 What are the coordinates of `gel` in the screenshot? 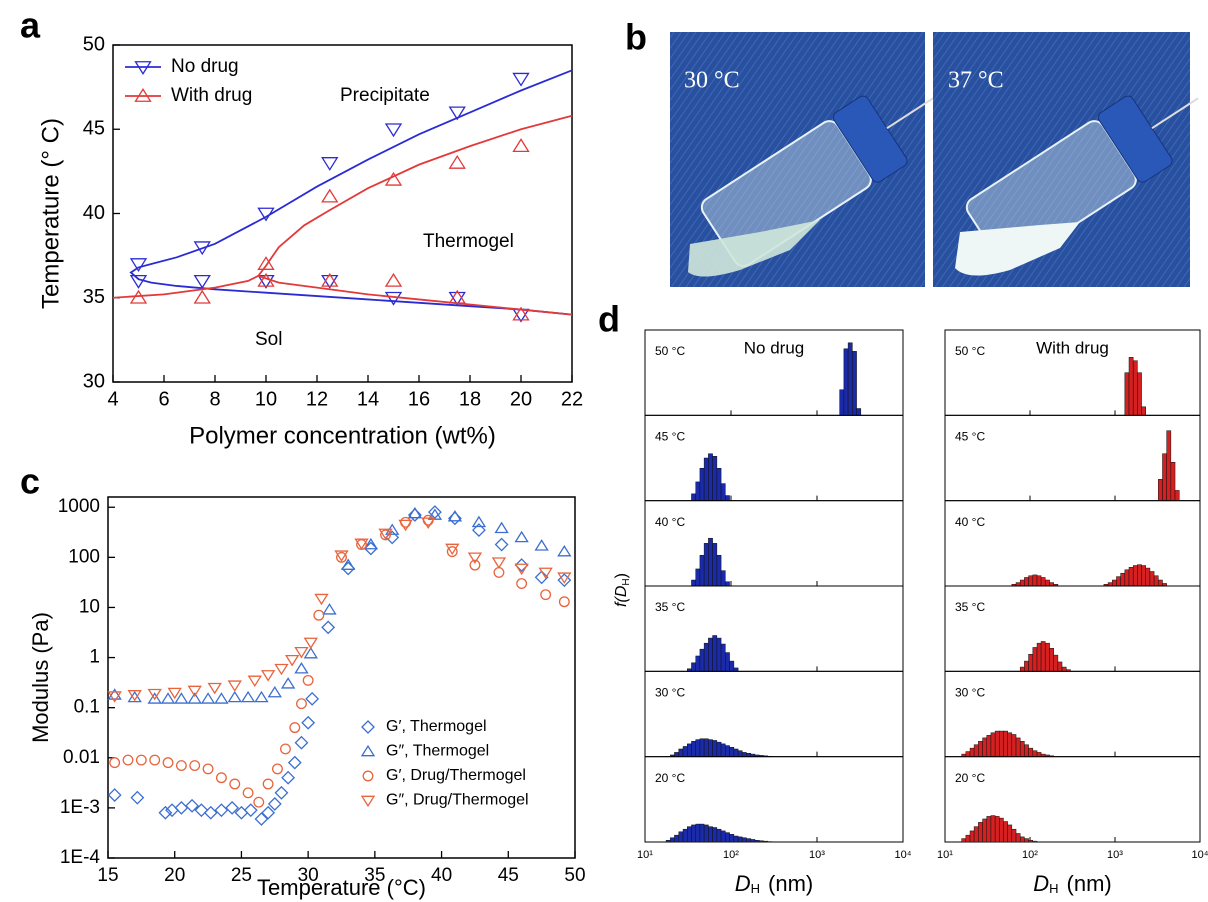 It's located at (1017, 249).